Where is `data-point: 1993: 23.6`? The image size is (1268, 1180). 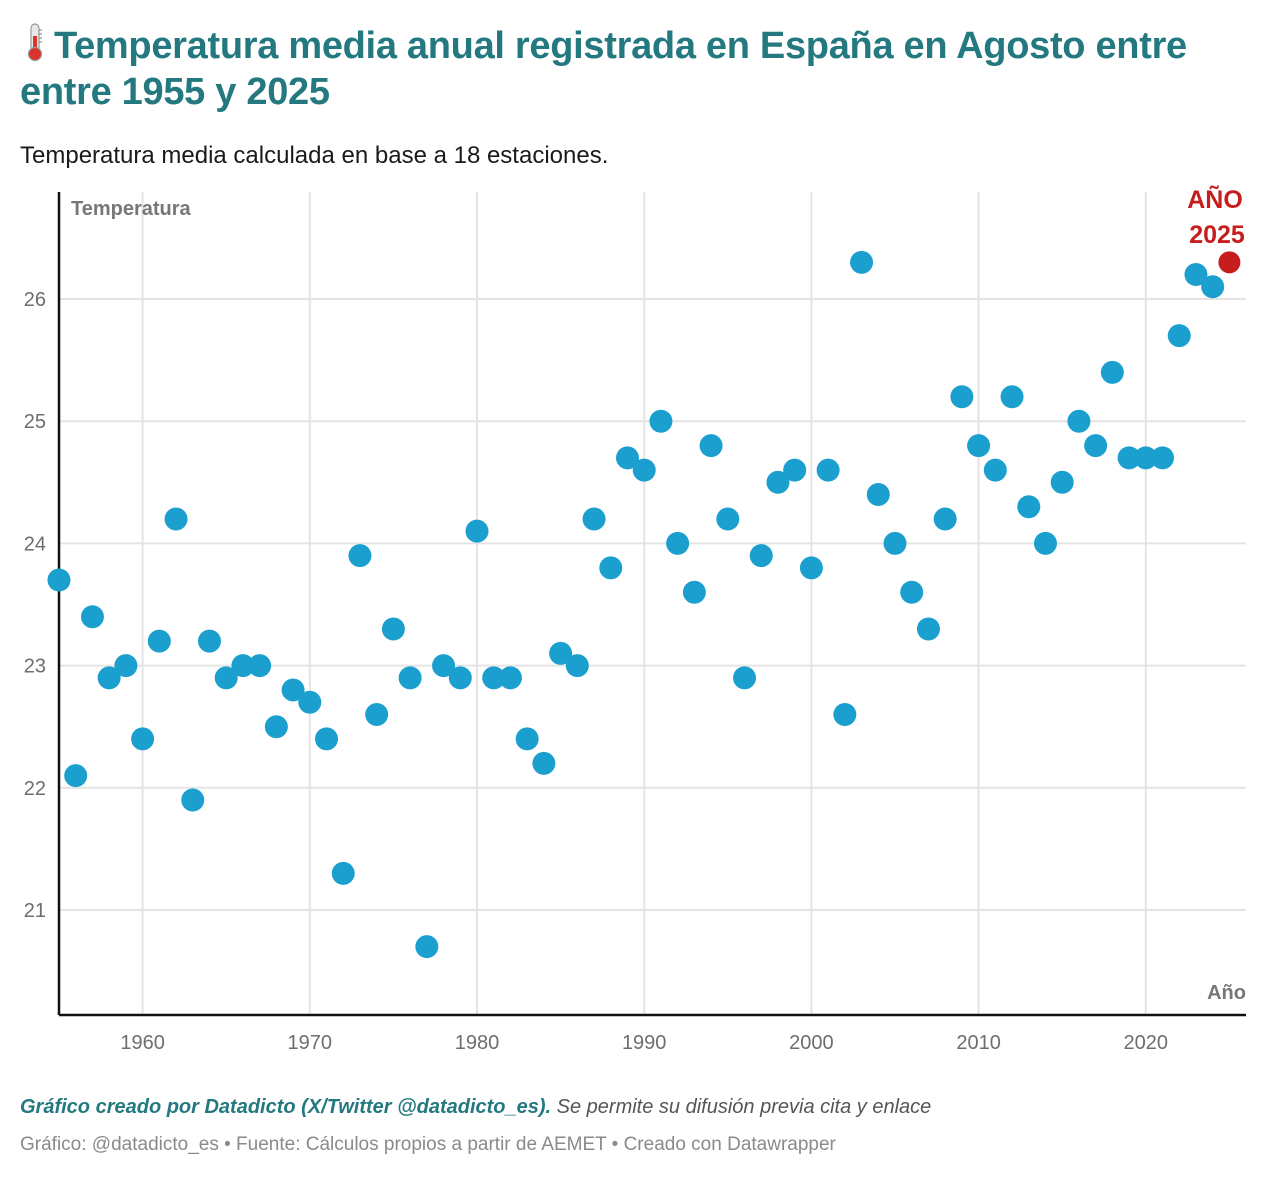
data-point: 1993: 23.6 is located at coordinates (694, 592).